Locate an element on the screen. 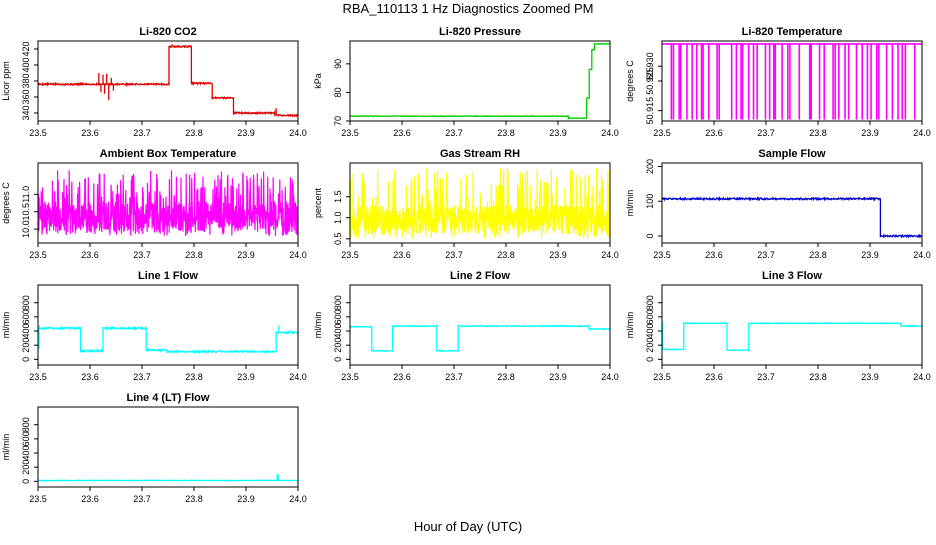 The width and height of the screenshot is (936, 545). series-line-1-flow is located at coordinates (168, 340).